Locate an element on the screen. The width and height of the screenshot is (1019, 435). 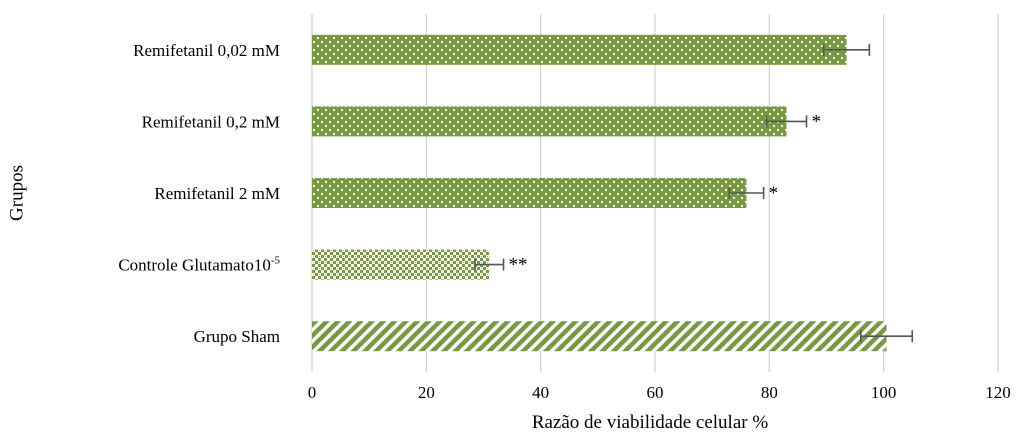
category-label-0: Remifetanil 0,02 mM is located at coordinates (206, 50).